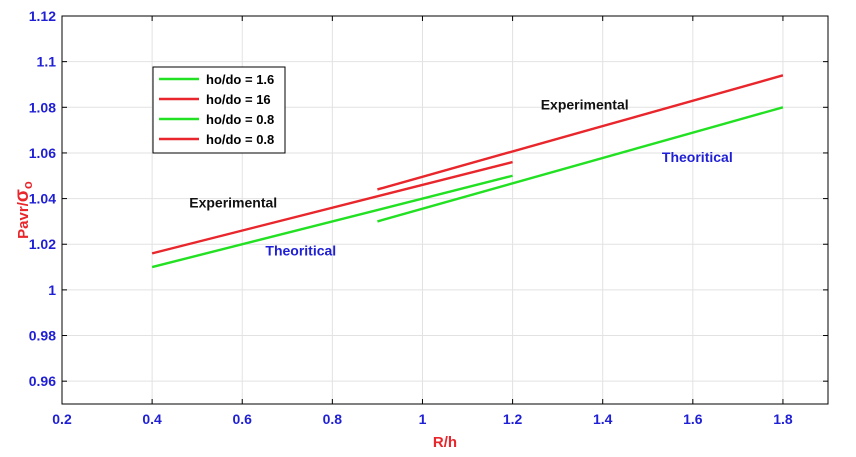  What do you see at coordinates (42, 16) in the screenshot?
I see `y-tick-label: 1.12` at bounding box center [42, 16].